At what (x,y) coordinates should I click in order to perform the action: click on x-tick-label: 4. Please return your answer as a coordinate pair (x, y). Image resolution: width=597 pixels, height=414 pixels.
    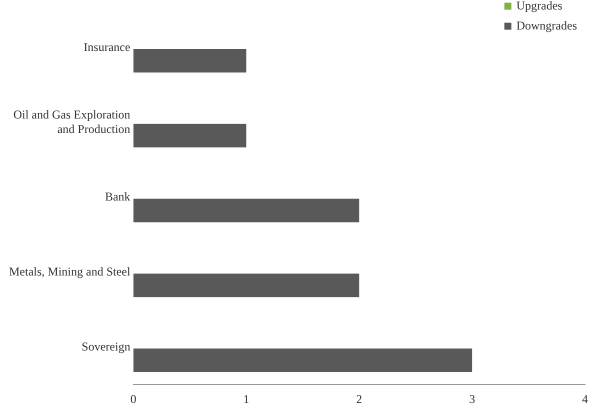
    Looking at the image, I should click on (585, 399).